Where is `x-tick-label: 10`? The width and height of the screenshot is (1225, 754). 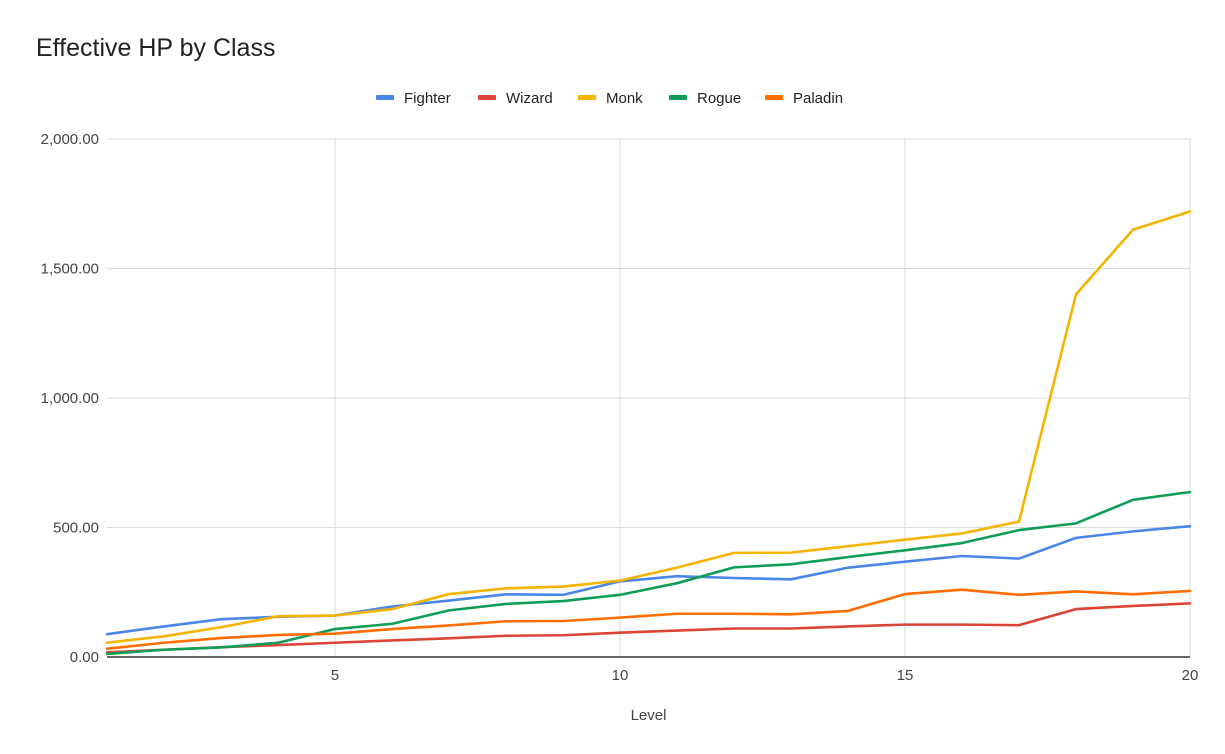 x-tick-label: 10 is located at coordinates (620, 675).